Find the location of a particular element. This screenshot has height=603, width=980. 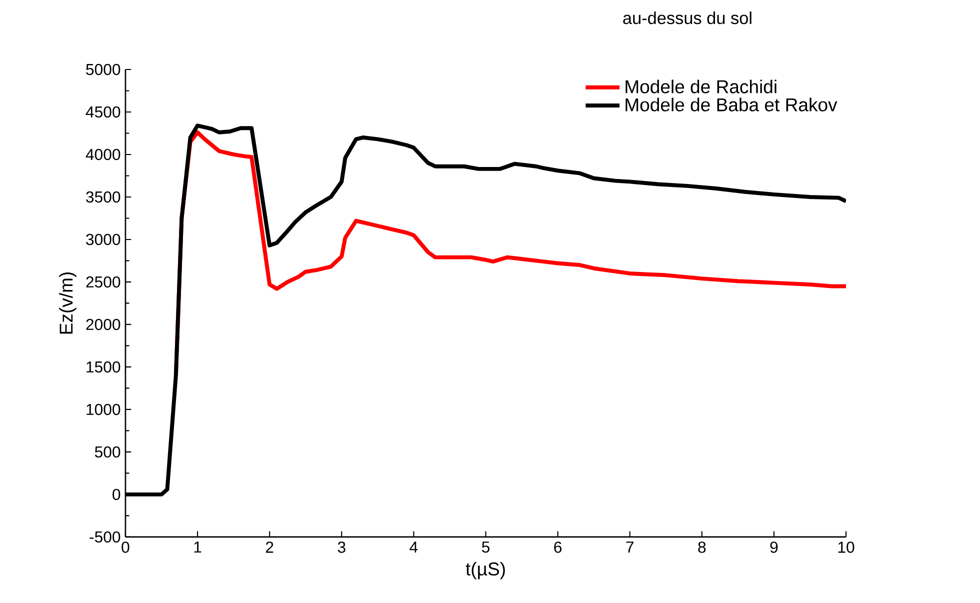

y-tick-label: 3500 is located at coordinates (103, 196).